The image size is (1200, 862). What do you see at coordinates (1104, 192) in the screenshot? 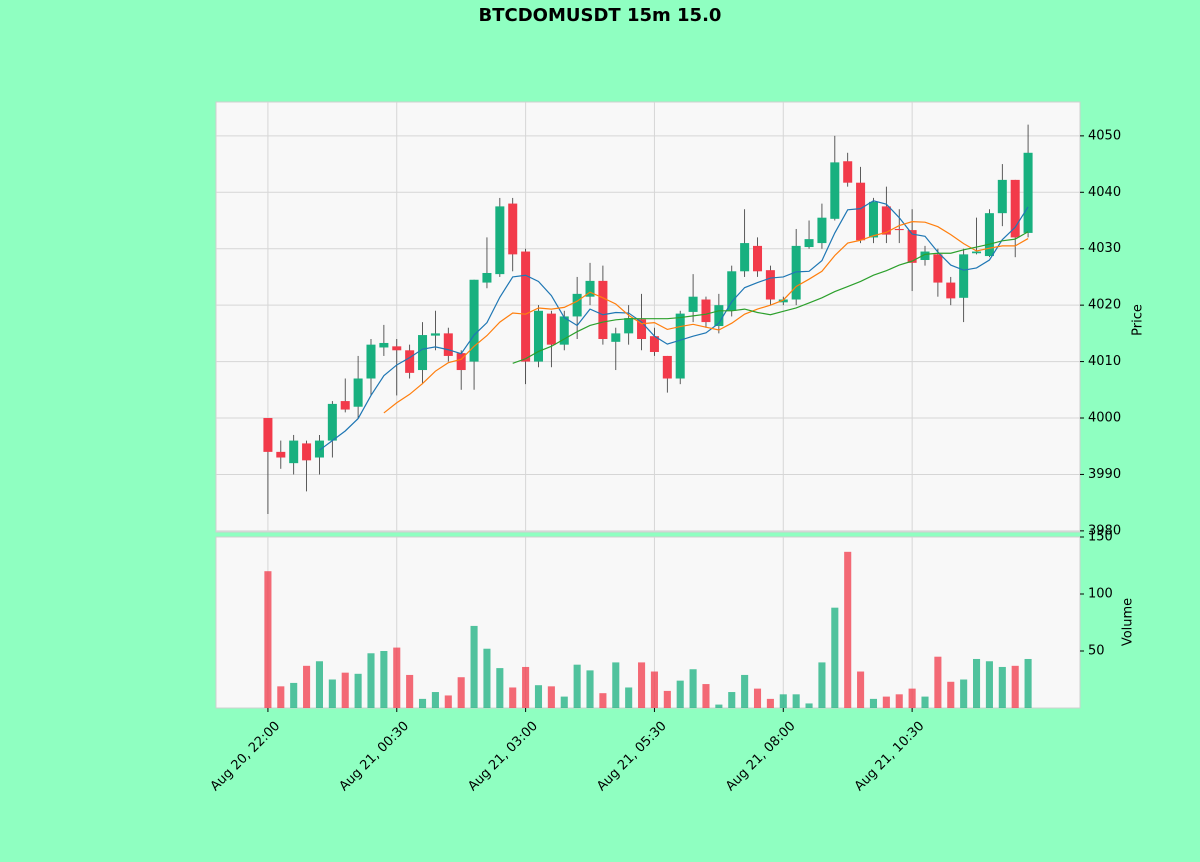
I see `y-tick-label: 4040` at bounding box center [1104, 192].